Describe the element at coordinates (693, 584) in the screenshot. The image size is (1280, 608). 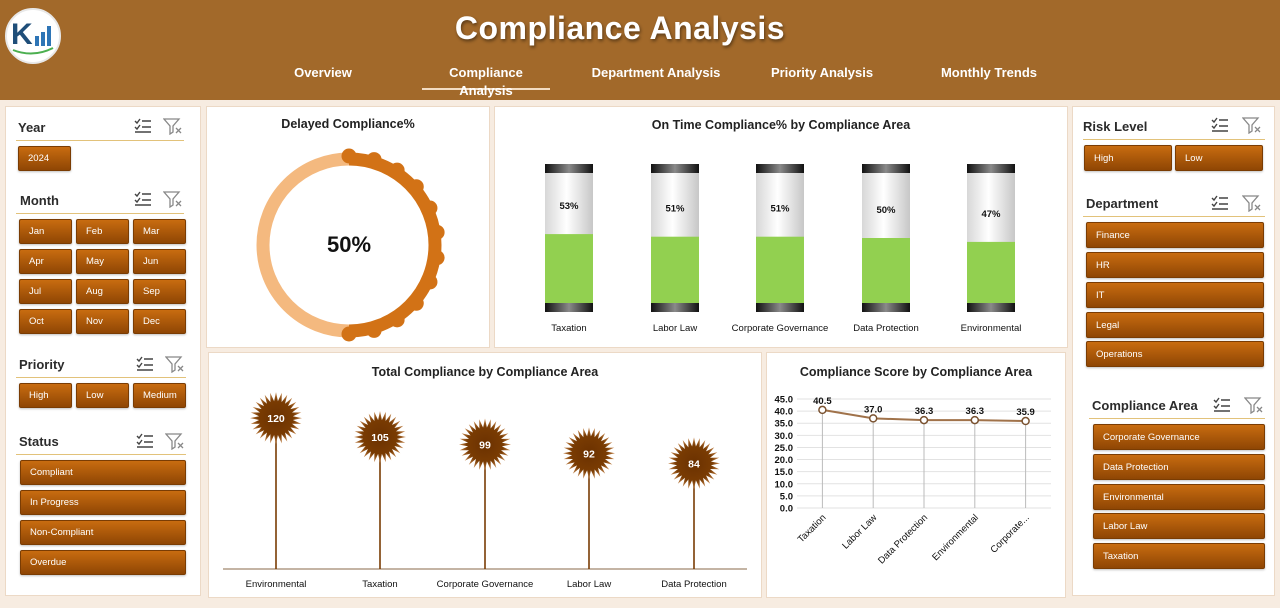
I see `lollipop-category-label: Data Protection` at that location.